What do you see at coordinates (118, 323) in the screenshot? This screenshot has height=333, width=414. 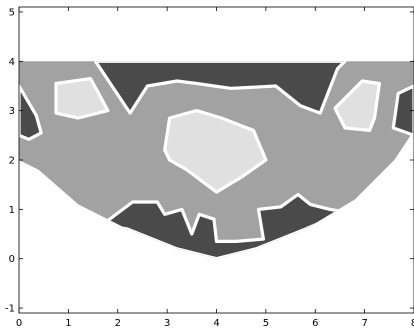 I see `x-tick-label: 2` at bounding box center [118, 323].